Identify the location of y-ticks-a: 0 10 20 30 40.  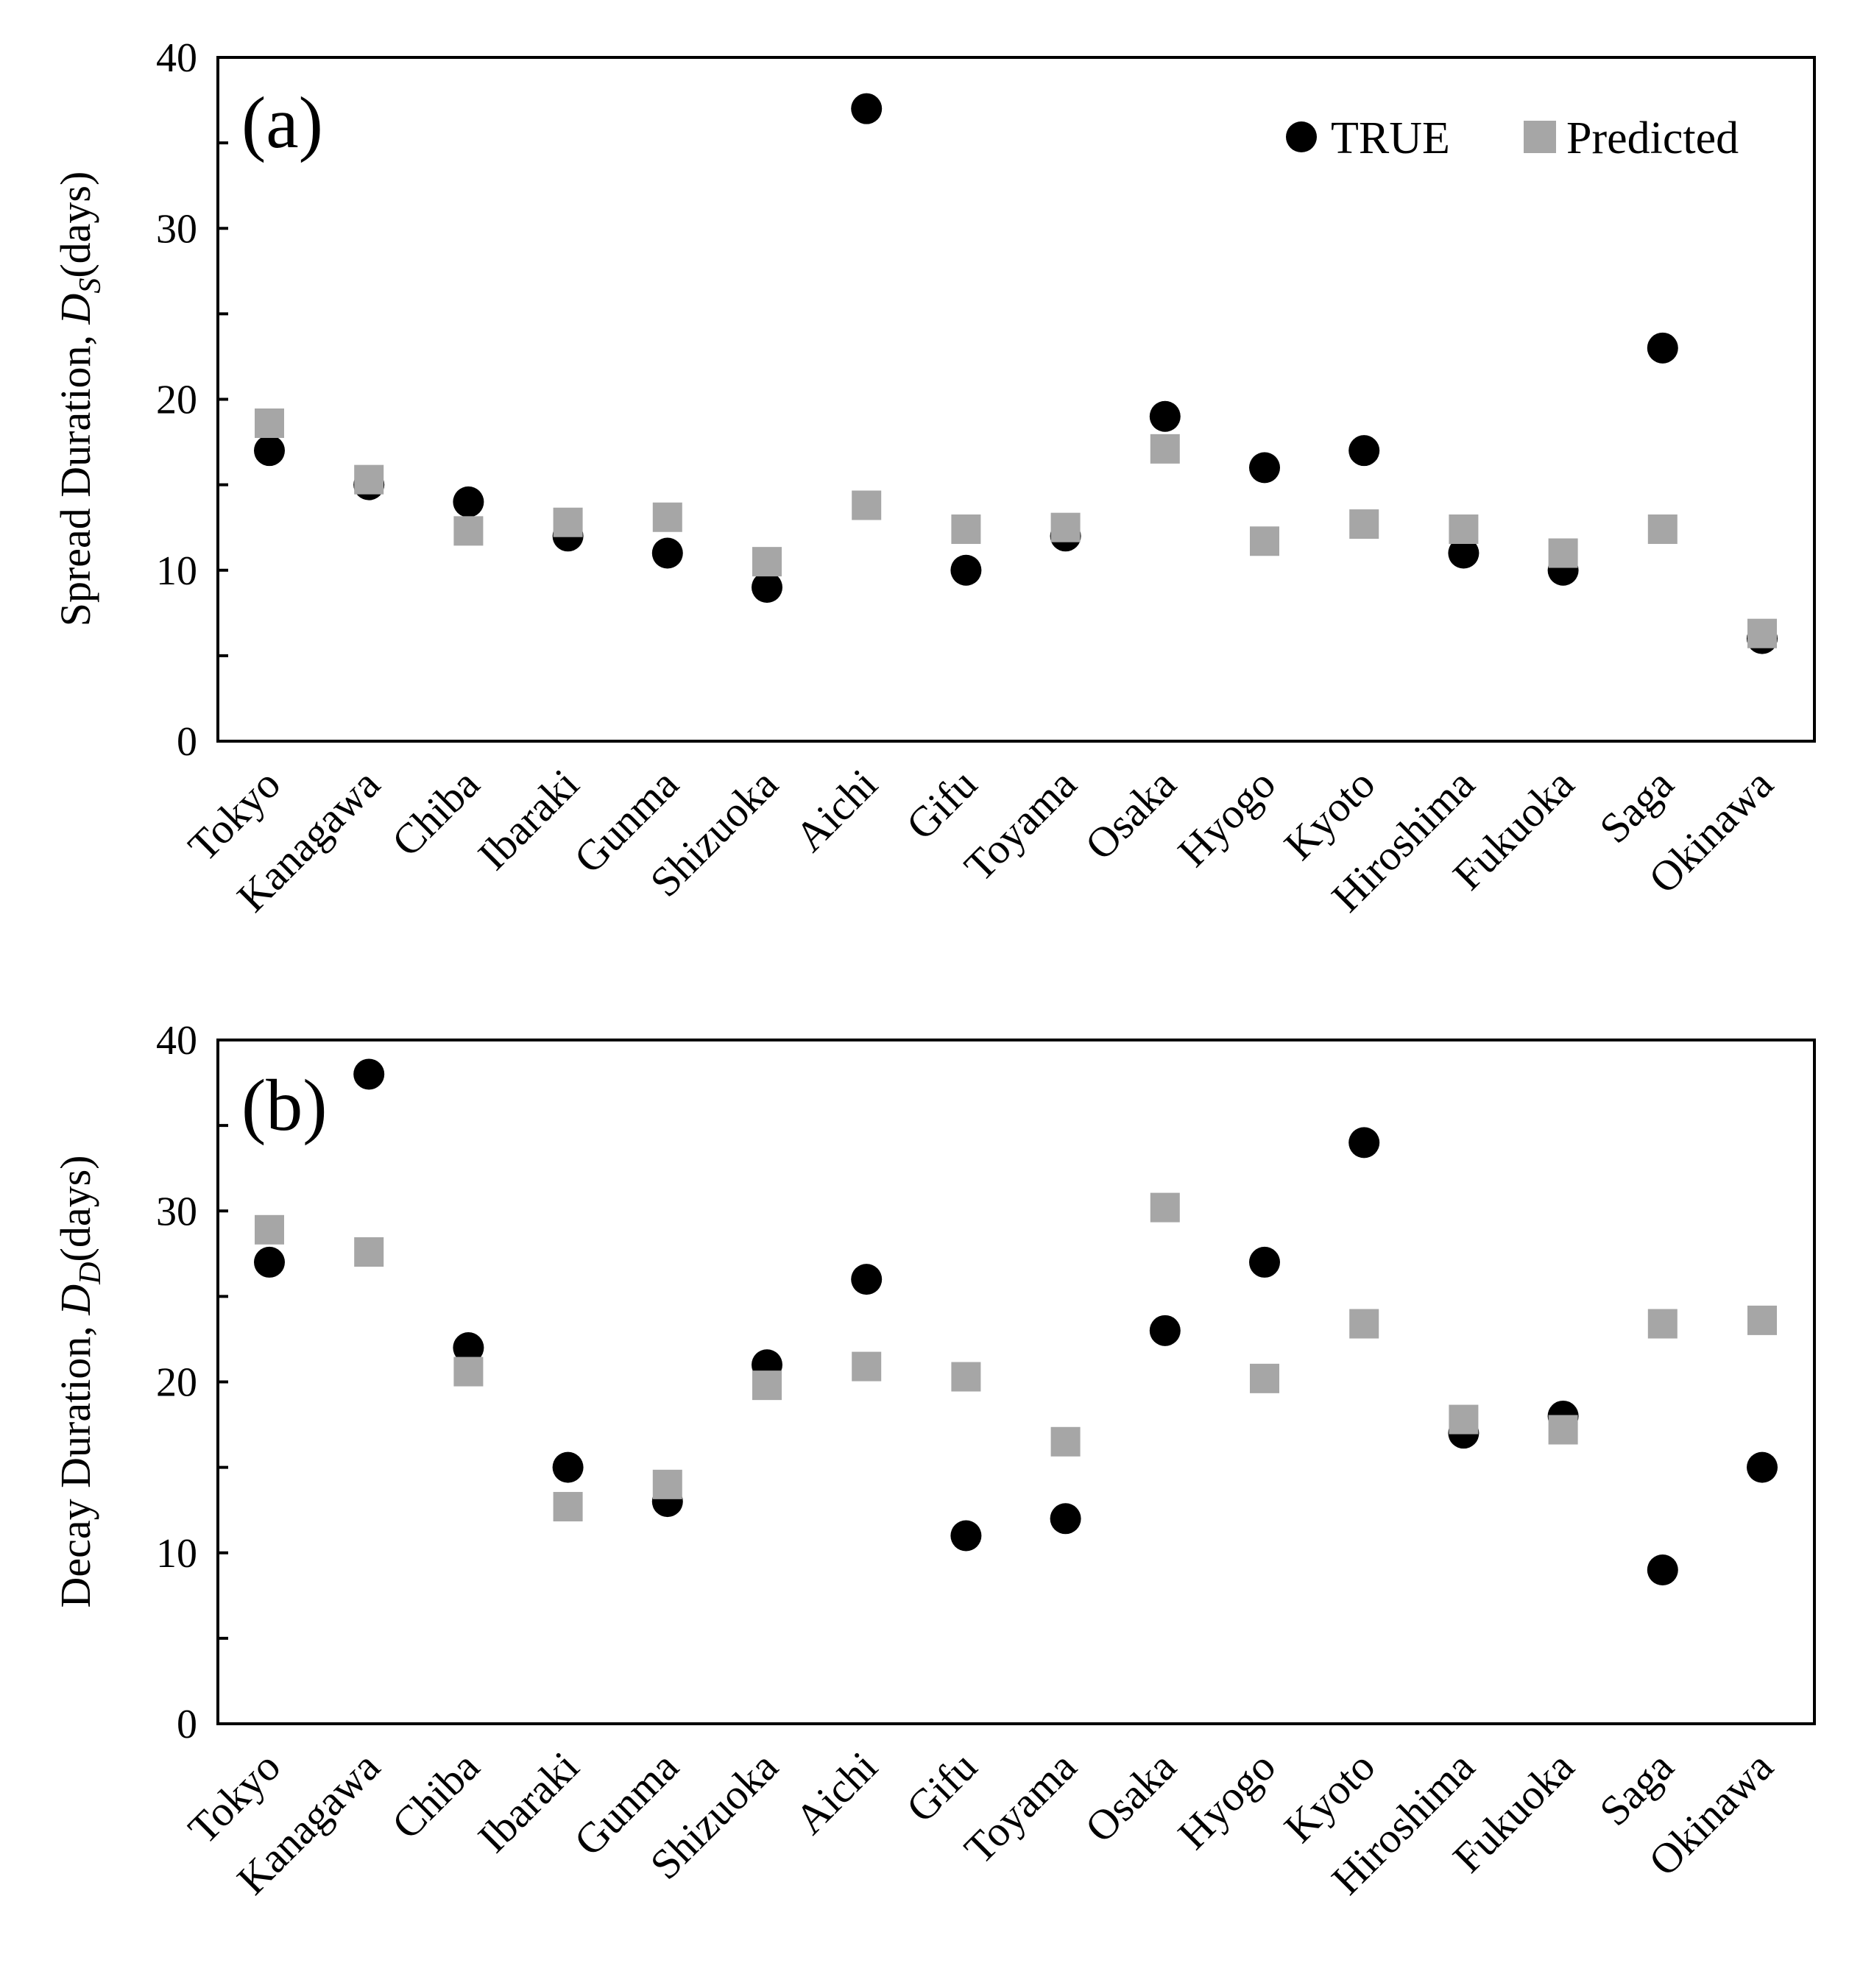
(192, 400).